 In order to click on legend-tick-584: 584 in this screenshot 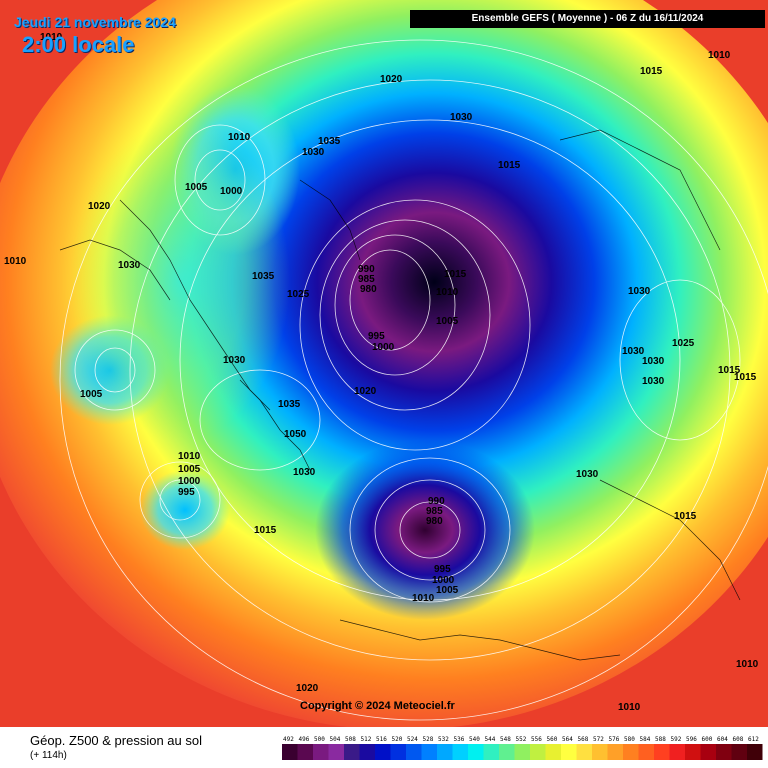, I will do `click(645, 739)`.